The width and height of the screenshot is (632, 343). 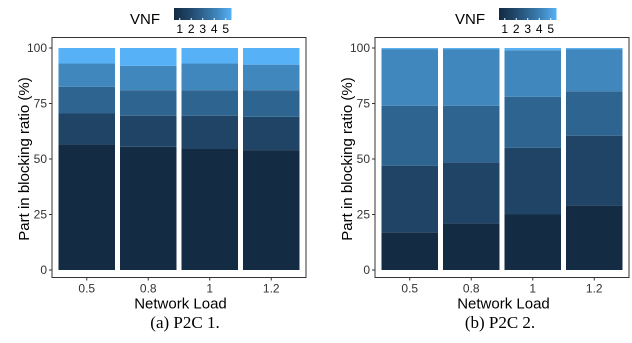 What do you see at coordinates (184, 322) in the screenshot?
I see `figure-caption: (a) P2C 1.` at bounding box center [184, 322].